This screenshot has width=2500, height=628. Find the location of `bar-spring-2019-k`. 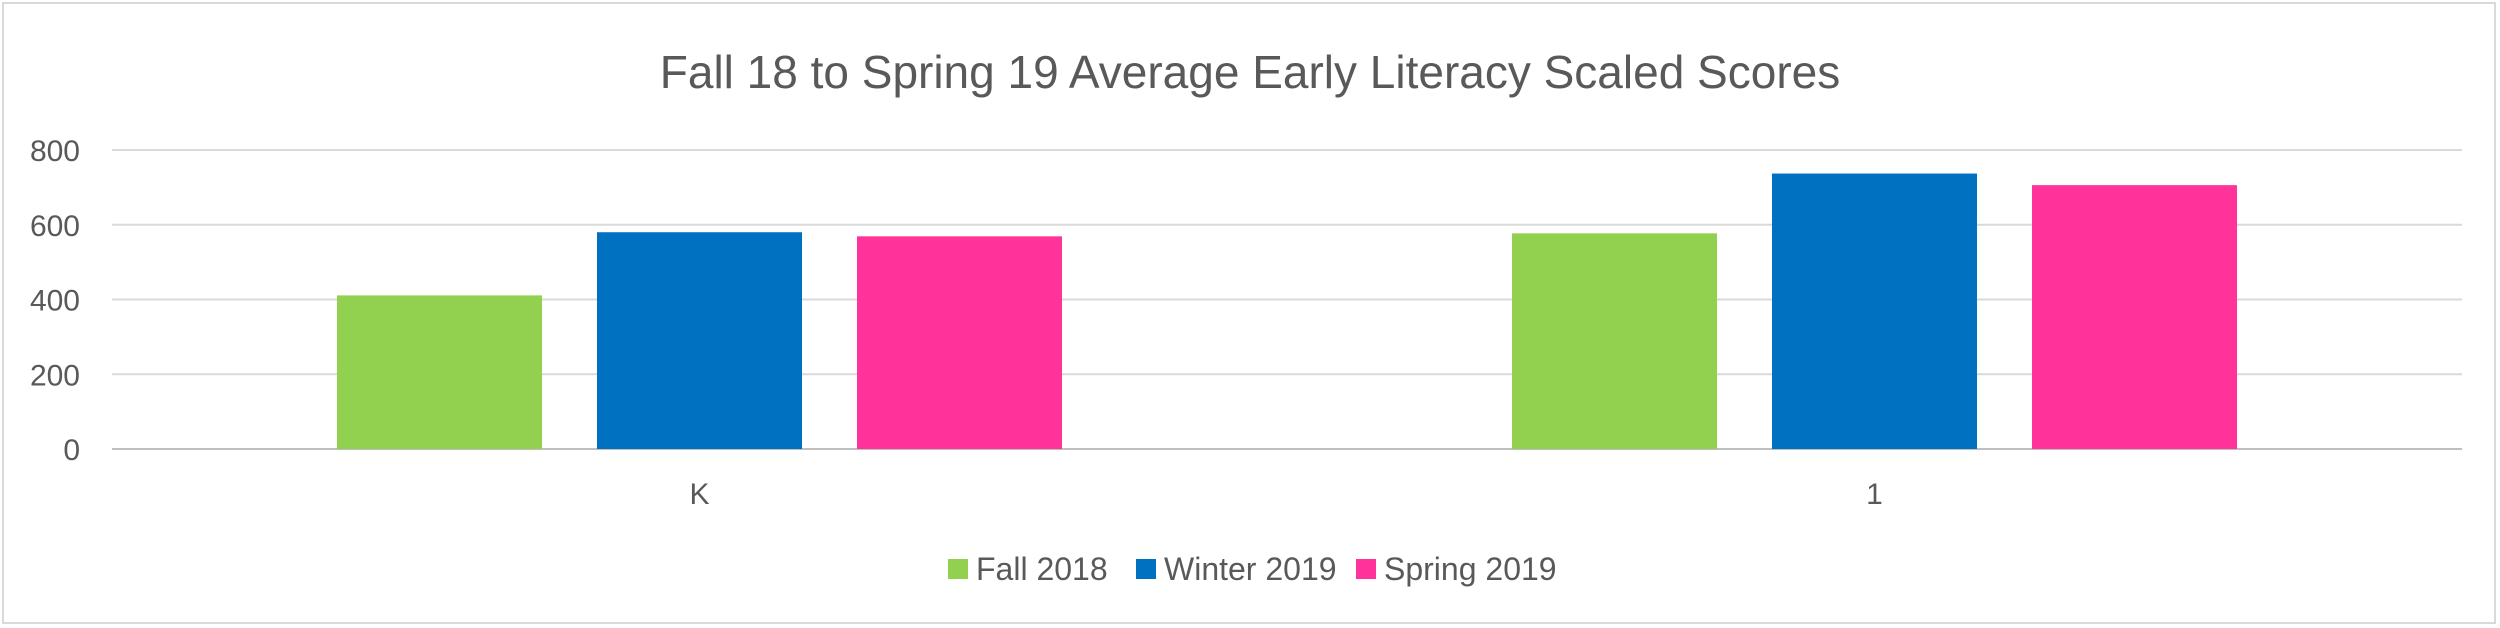

bar-spring-2019-k is located at coordinates (959, 342).